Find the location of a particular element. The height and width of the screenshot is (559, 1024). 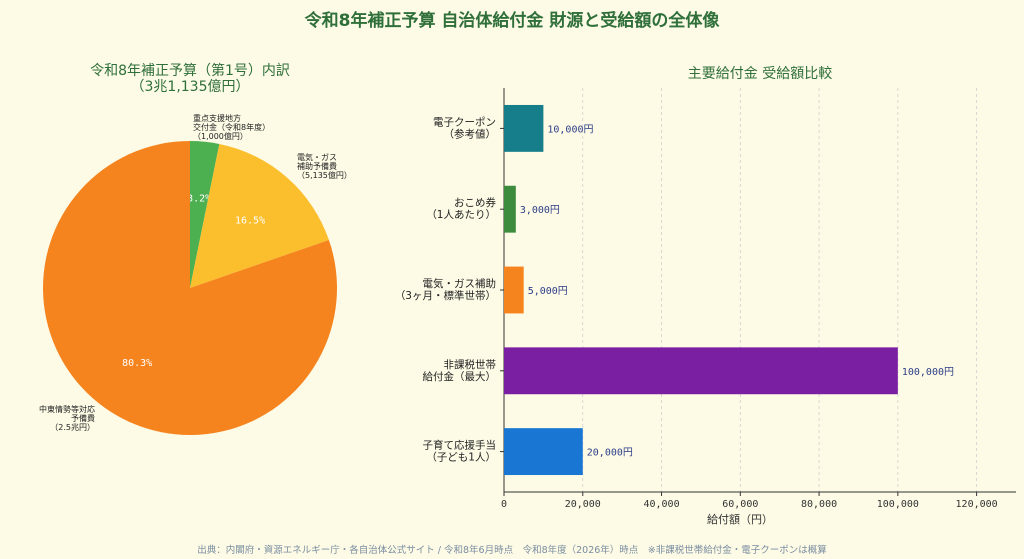

bar-value-label: 3,000円 is located at coordinates (540, 210).